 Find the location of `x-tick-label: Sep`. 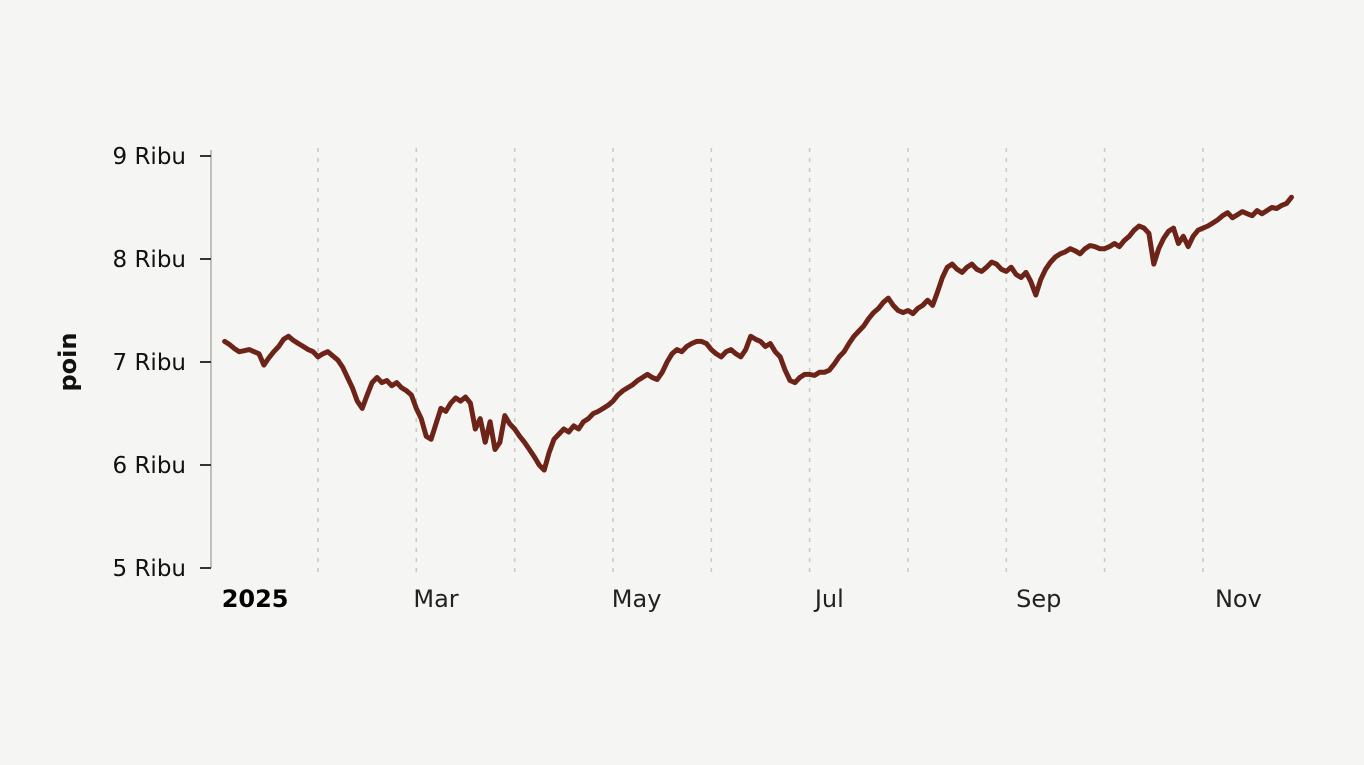

x-tick-label: Sep is located at coordinates (1038, 599).